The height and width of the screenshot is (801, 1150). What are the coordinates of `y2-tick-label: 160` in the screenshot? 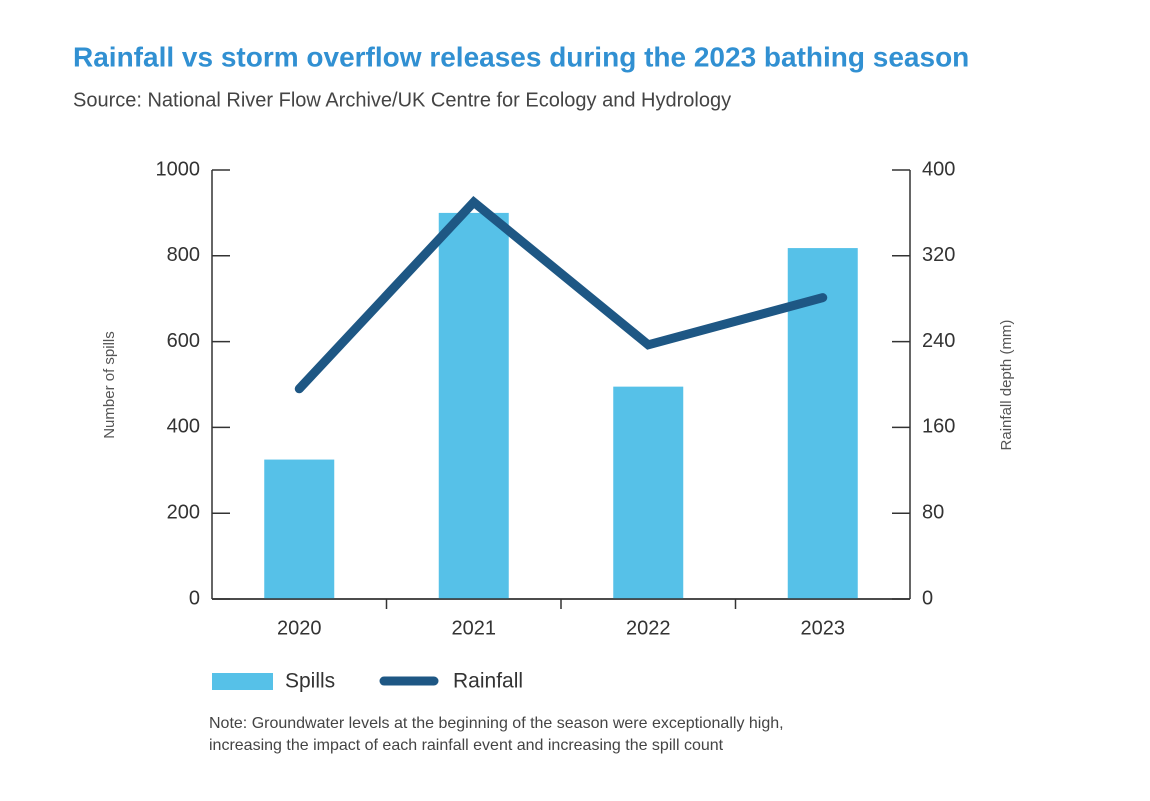 It's located at (938, 427).